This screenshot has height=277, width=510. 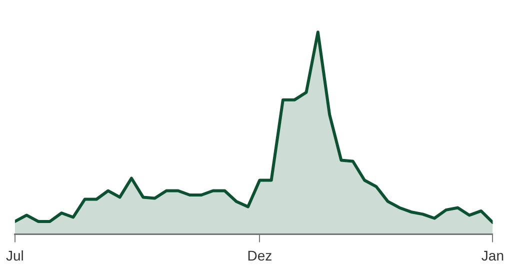 What do you see at coordinates (492, 255) in the screenshot?
I see `x-tick-label: Jan` at bounding box center [492, 255].